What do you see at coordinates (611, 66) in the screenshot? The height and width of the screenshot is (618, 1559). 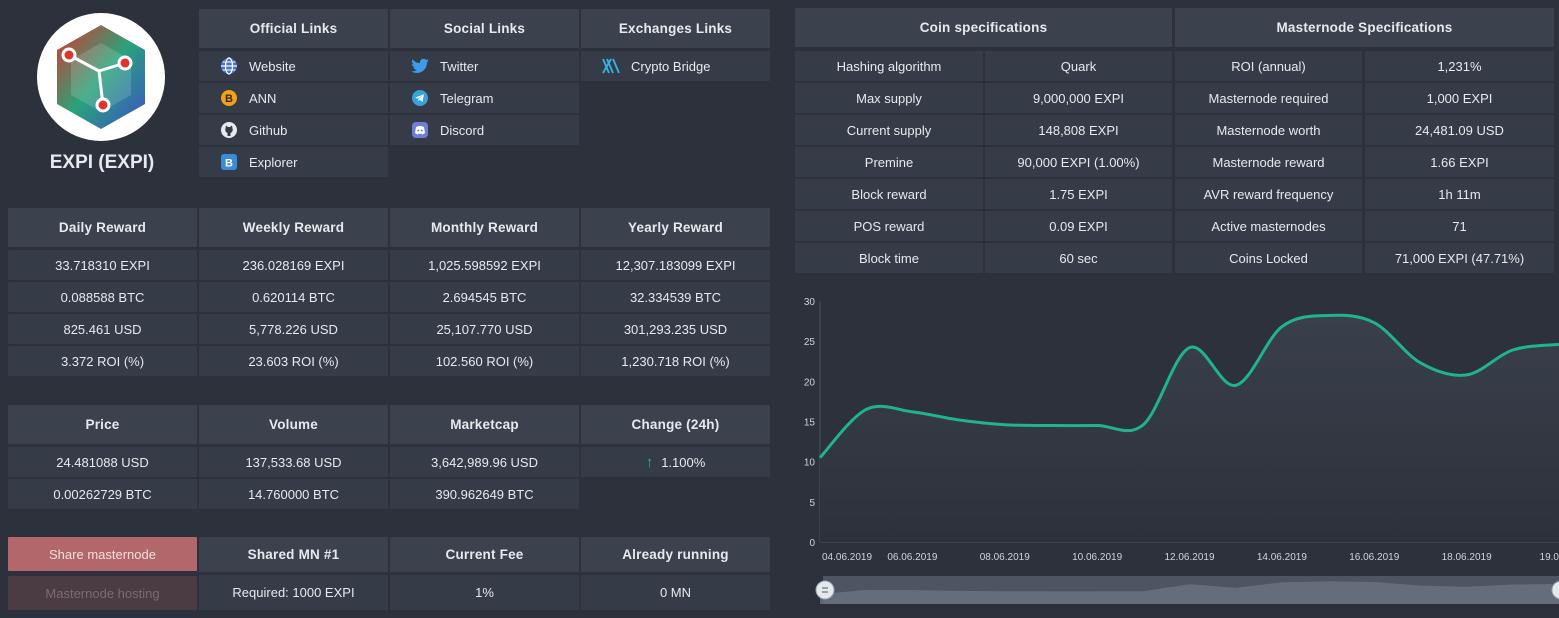 I see `cryptobridge-icon` at bounding box center [611, 66].